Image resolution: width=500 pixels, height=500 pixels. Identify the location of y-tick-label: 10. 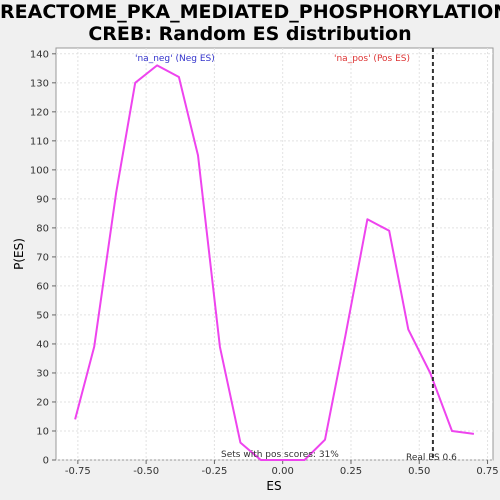
(42, 431).